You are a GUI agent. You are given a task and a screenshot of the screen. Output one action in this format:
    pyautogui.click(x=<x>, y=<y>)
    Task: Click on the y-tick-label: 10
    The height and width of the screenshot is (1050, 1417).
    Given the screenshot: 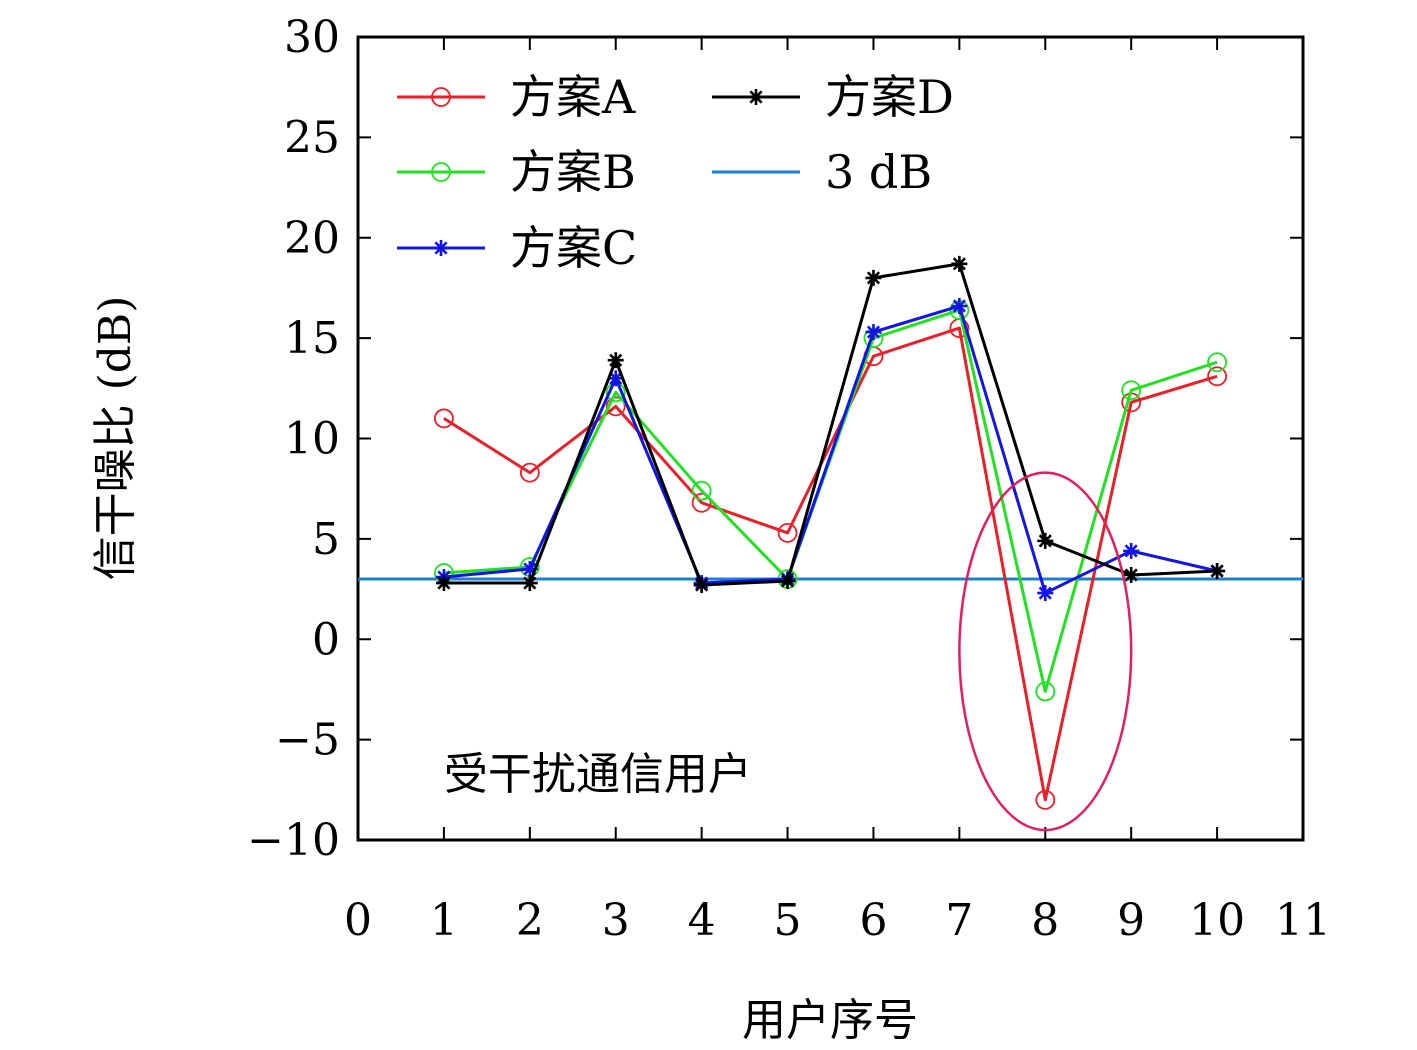 What is the action you would take?
    pyautogui.click(x=312, y=439)
    